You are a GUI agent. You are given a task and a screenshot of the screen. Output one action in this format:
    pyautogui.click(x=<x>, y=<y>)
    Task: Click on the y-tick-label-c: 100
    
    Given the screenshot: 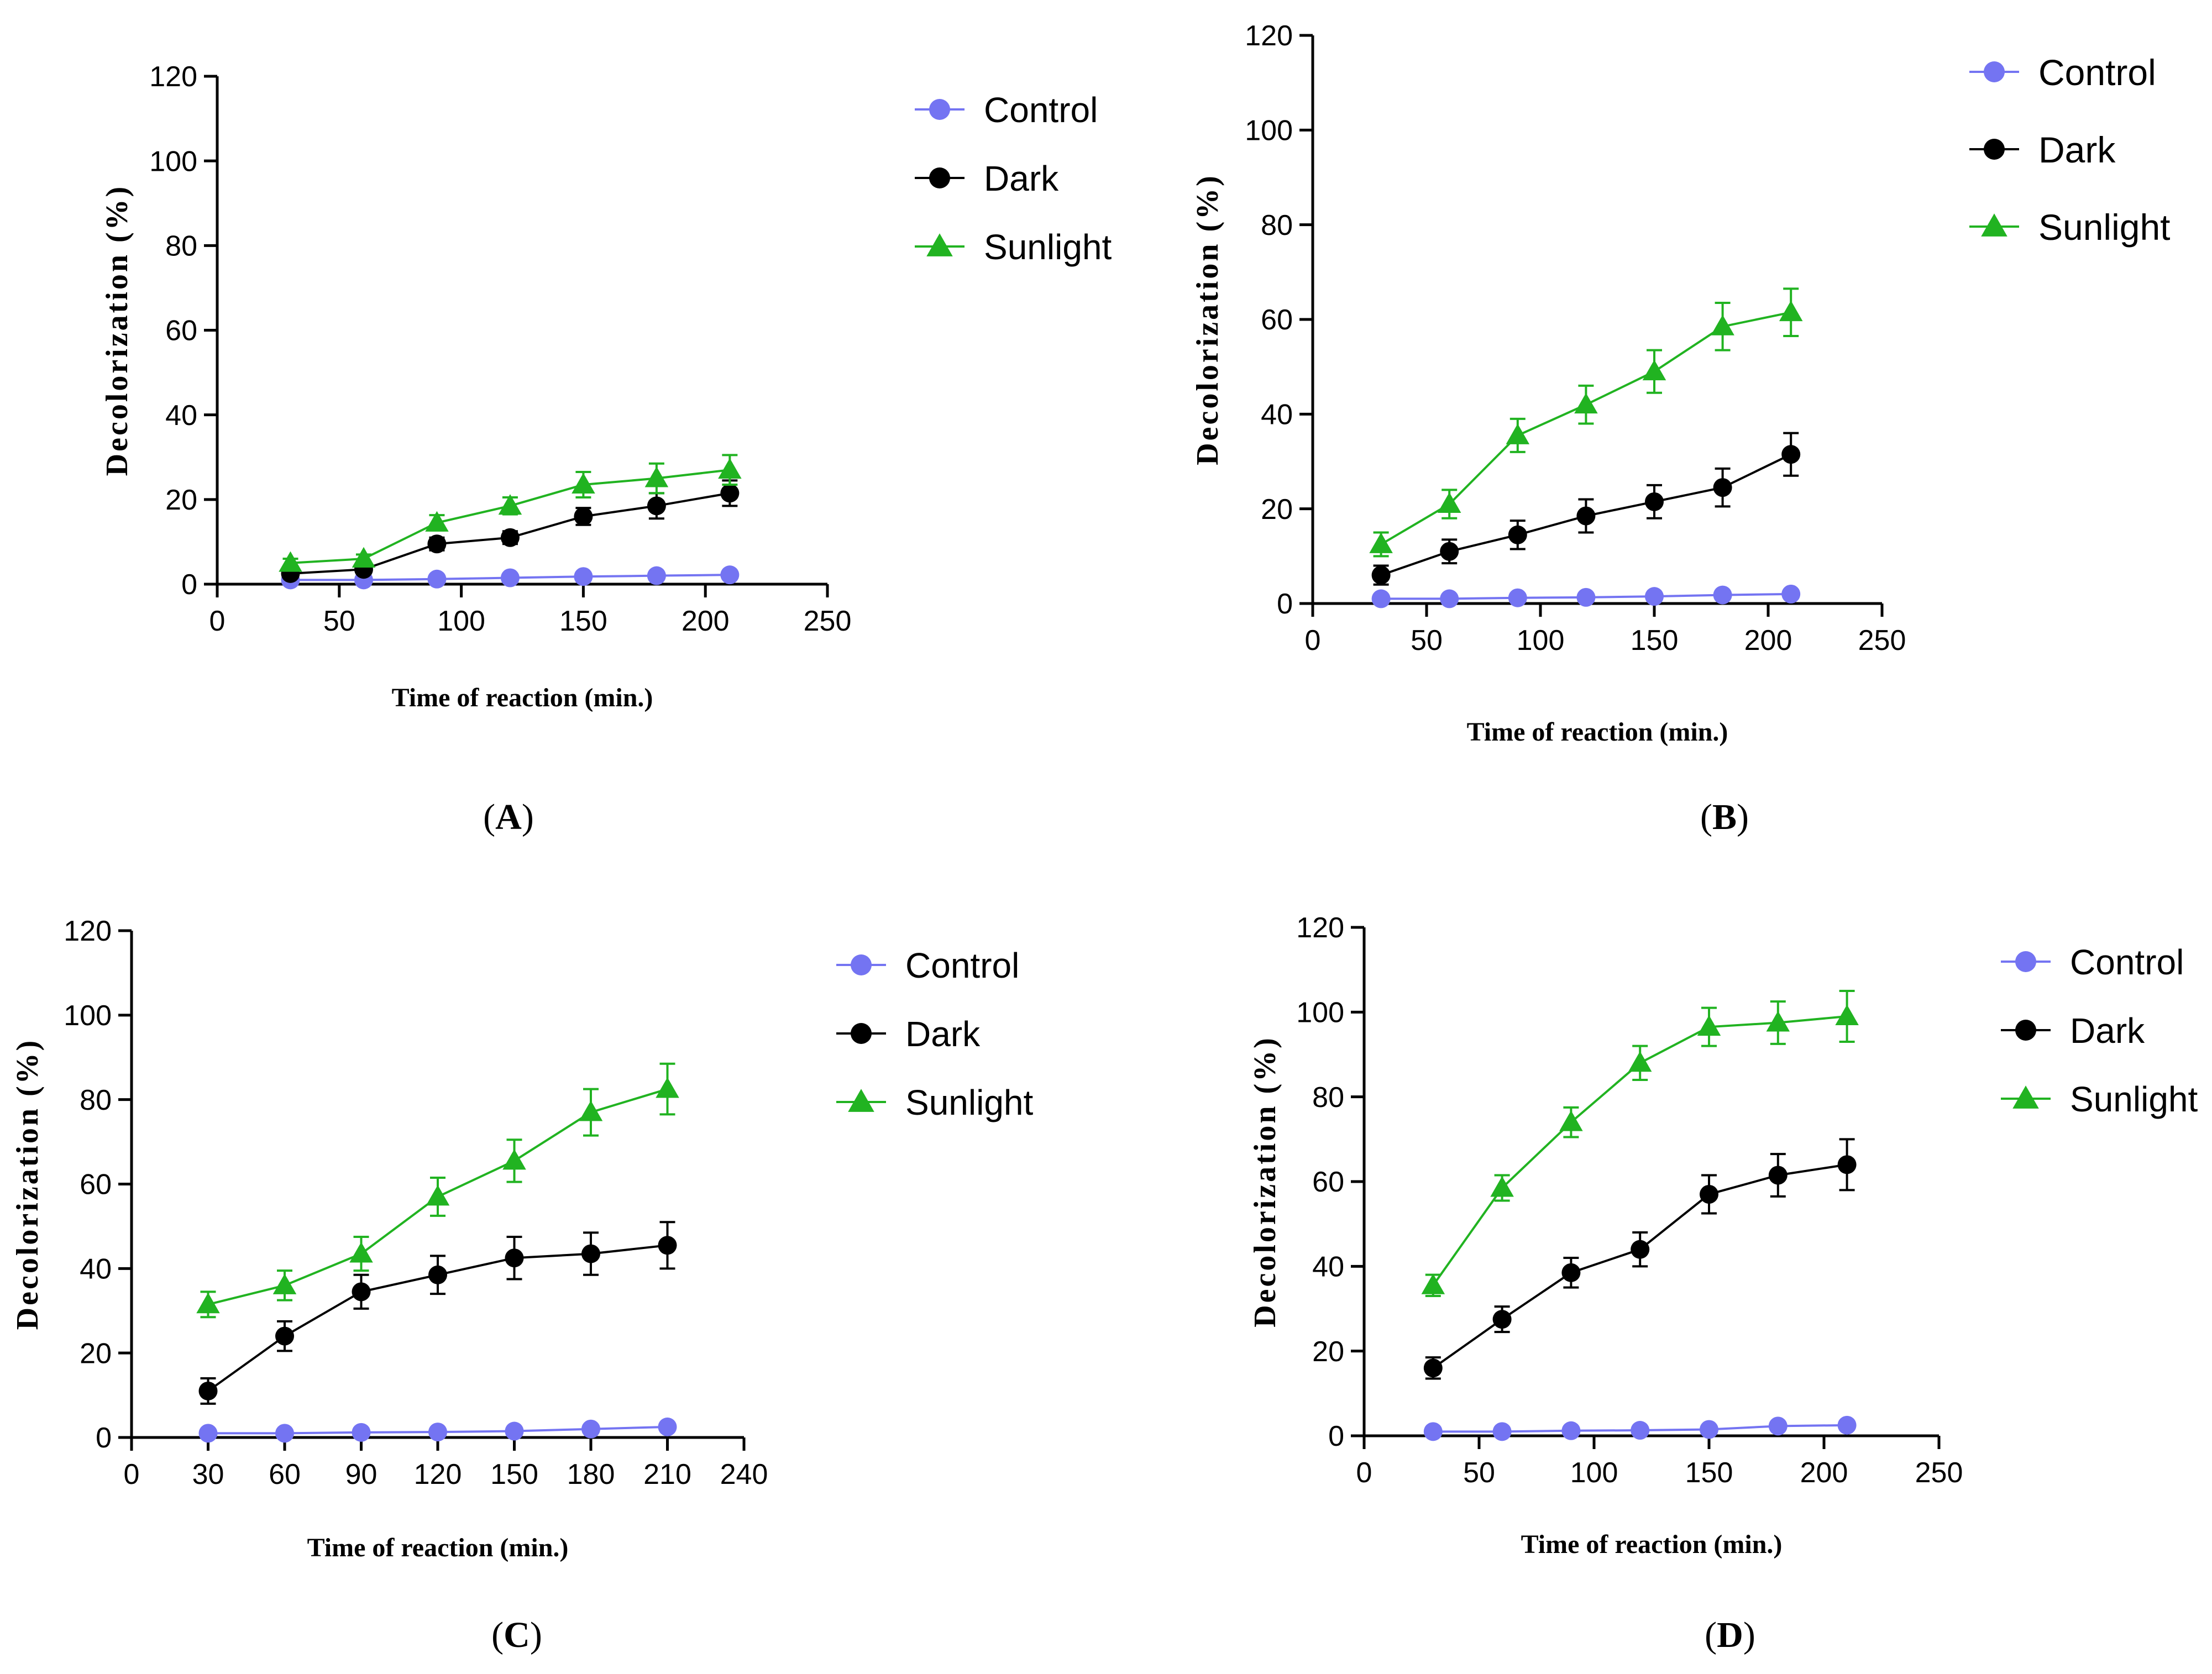 What is the action you would take?
    pyautogui.click(x=88, y=1016)
    